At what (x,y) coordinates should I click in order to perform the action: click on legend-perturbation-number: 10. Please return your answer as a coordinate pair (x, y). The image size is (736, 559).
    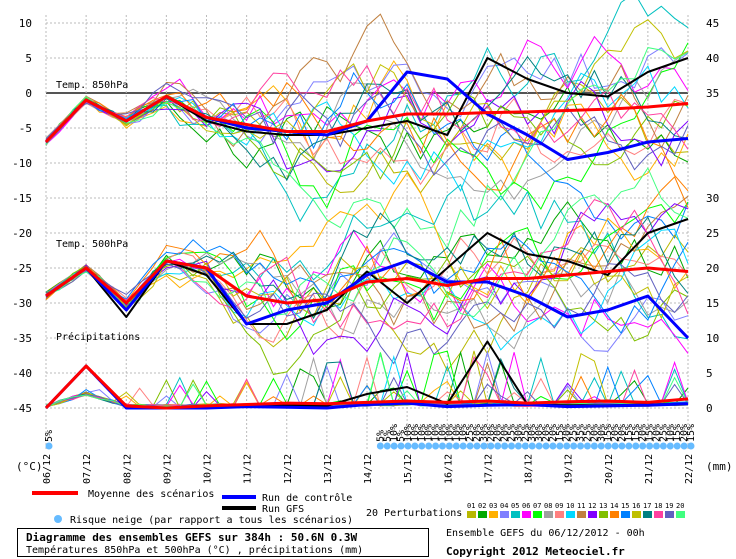
    Looking at the image, I should click on (570, 506).